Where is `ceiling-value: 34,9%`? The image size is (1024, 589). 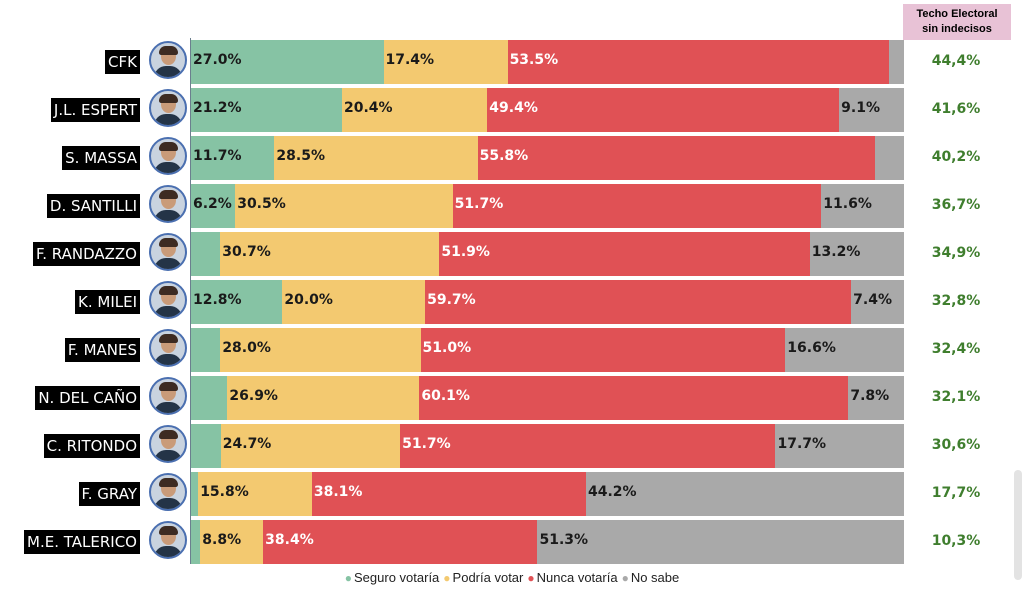
ceiling-value: 34,9% is located at coordinates (956, 253).